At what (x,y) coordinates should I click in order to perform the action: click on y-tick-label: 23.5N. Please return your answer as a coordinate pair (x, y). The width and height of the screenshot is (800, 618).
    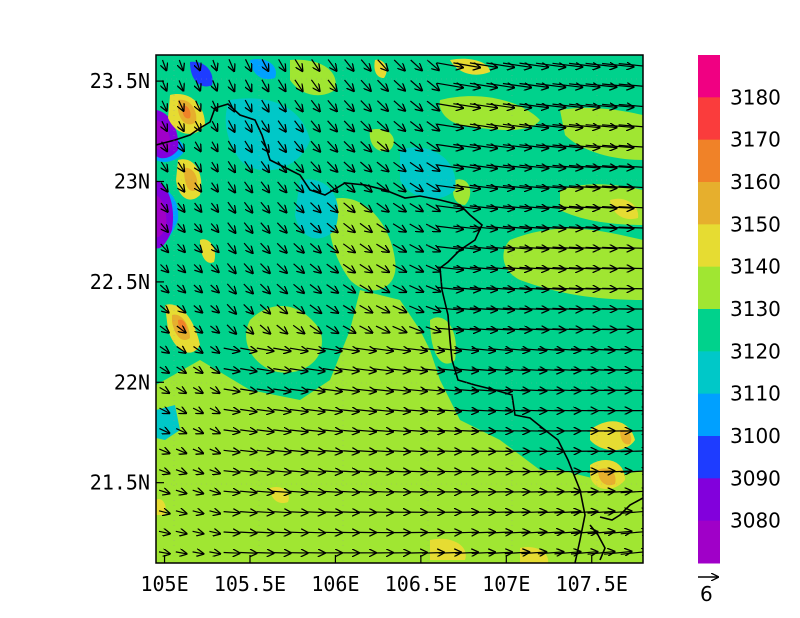
    Looking at the image, I should click on (120, 81).